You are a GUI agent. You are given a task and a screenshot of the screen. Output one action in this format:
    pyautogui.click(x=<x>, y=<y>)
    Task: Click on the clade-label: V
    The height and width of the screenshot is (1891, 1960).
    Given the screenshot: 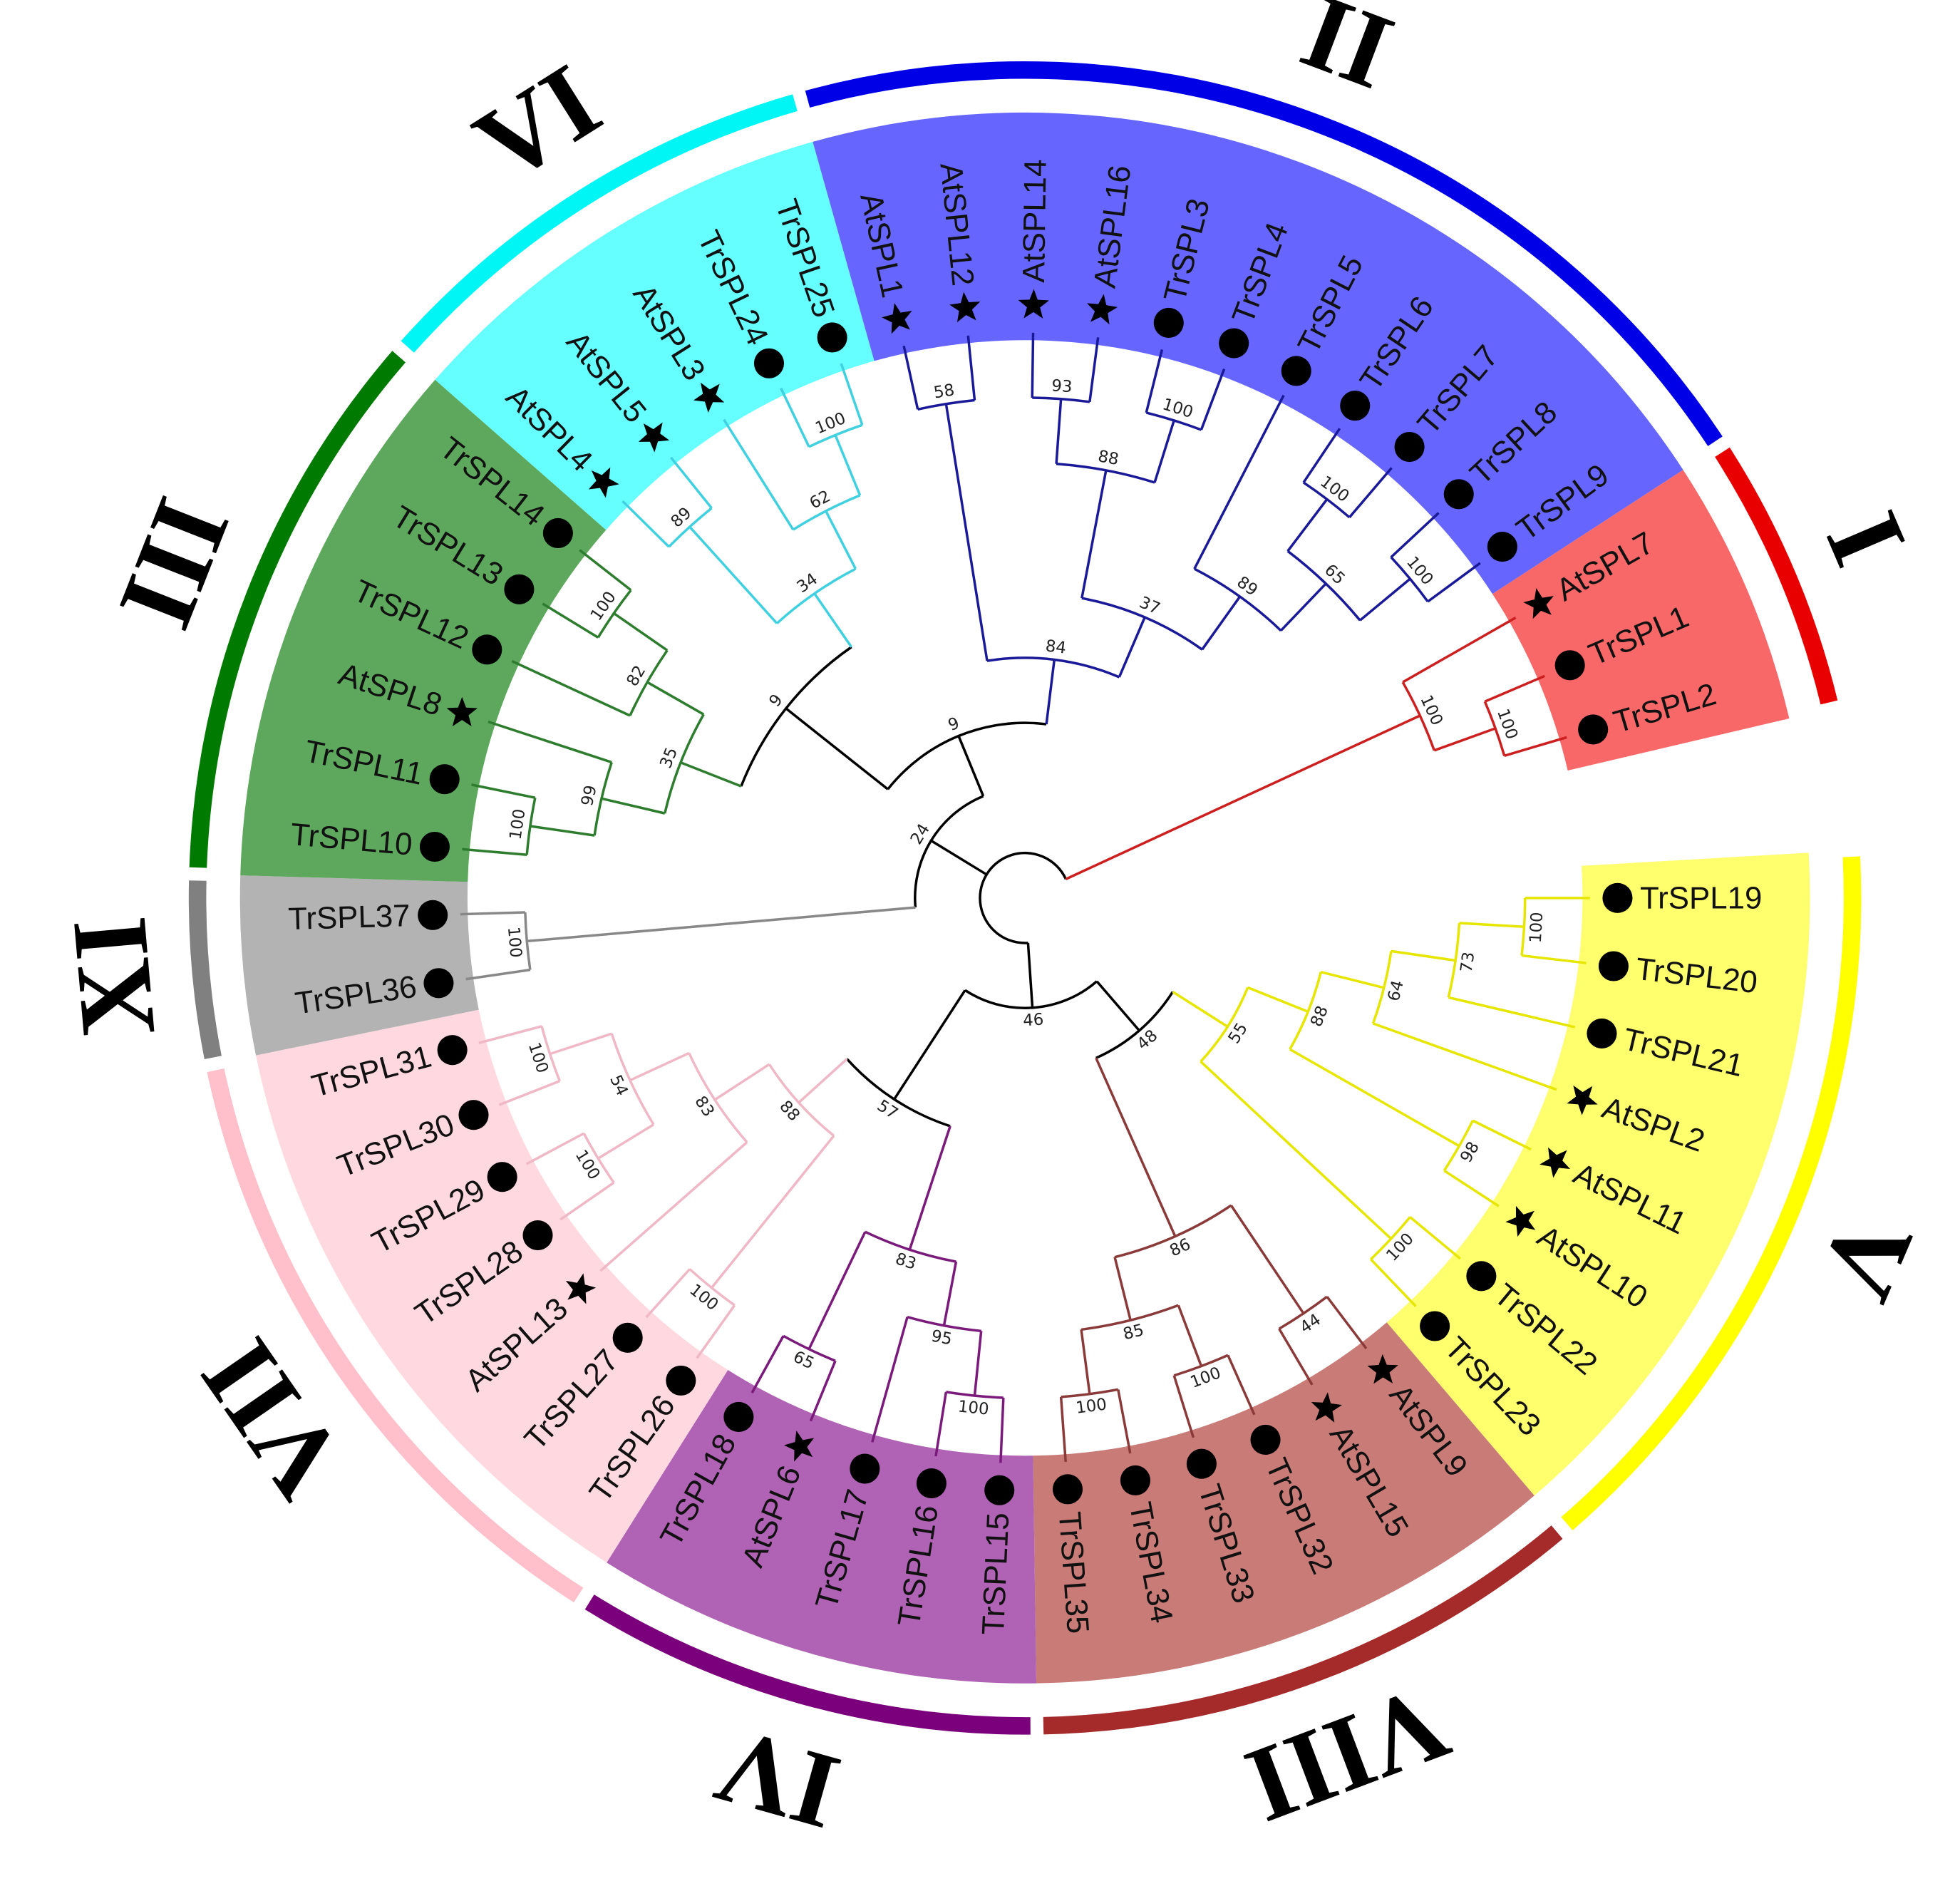 What is the action you would take?
    pyautogui.click(x=1867, y=1257)
    